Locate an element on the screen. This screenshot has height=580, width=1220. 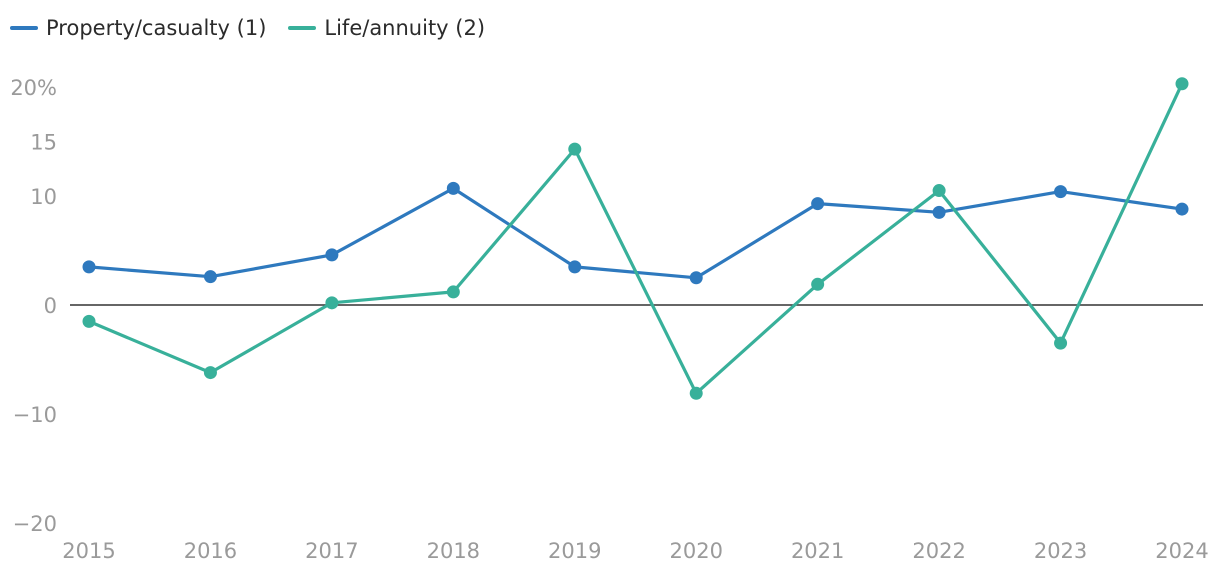
x-tick-label: 2019 is located at coordinates (574, 551).